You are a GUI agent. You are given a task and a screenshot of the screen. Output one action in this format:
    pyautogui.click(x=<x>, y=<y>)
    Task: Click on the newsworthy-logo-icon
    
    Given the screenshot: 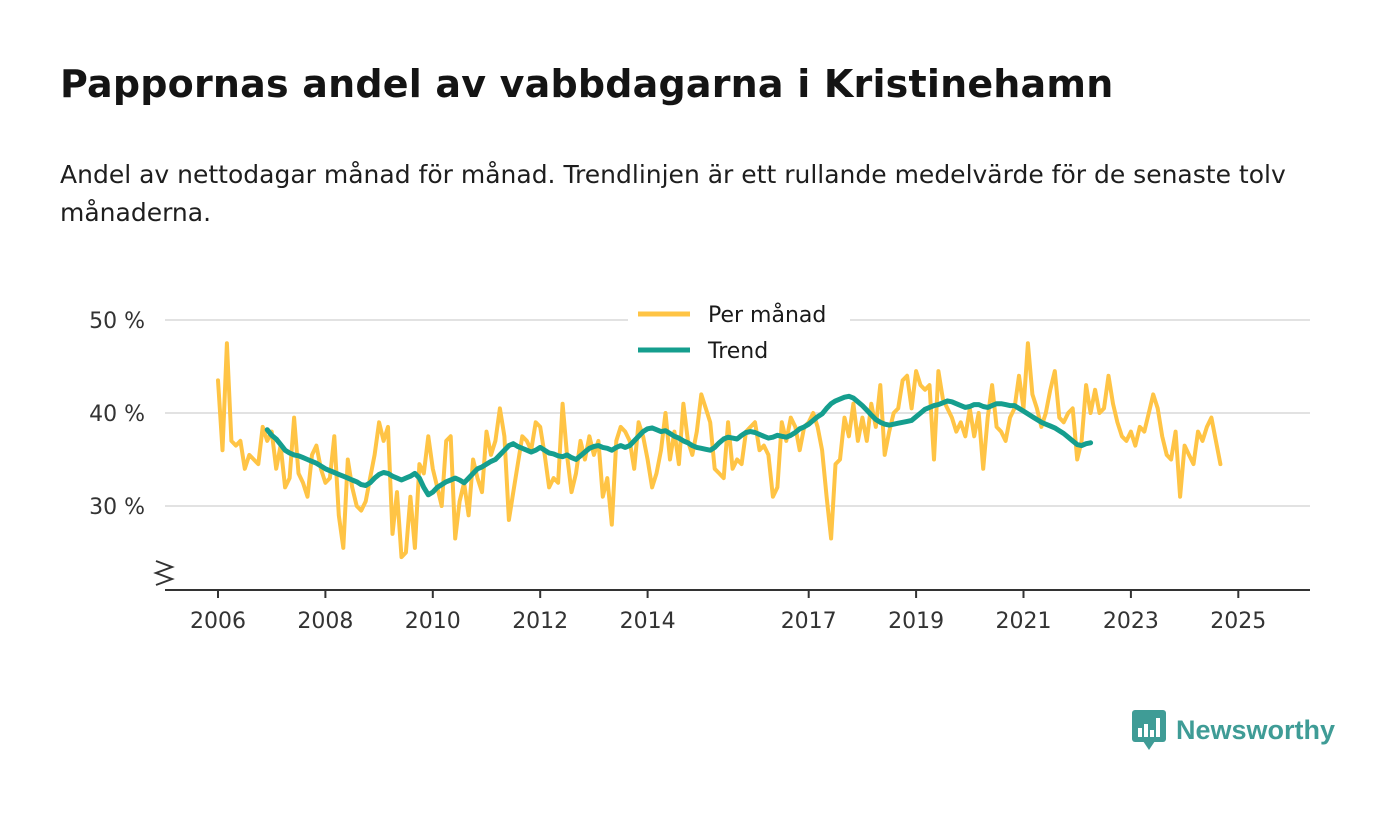 What is the action you would take?
    pyautogui.click(x=1149, y=730)
    